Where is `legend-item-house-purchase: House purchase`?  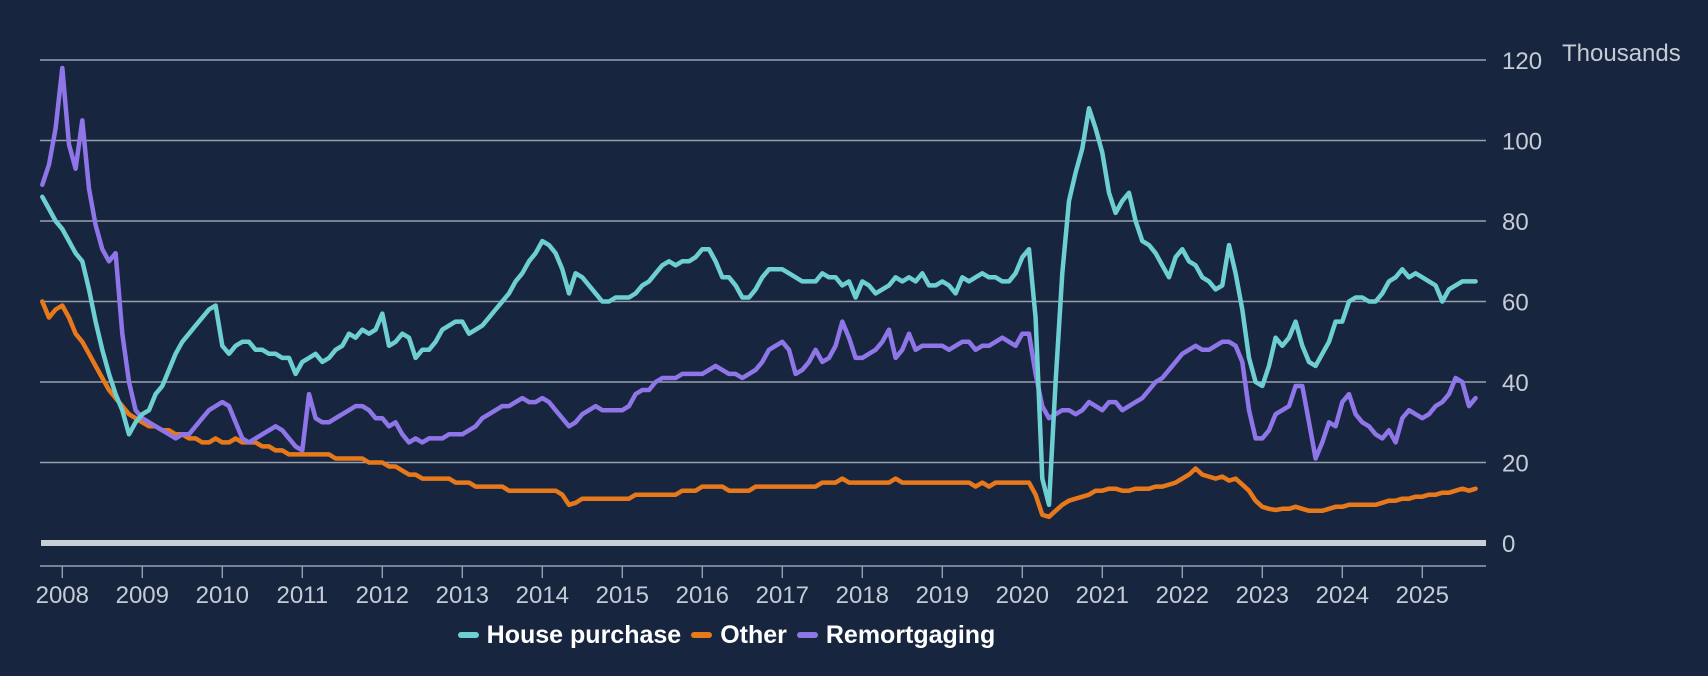
legend-item-house-purchase: House purchase is located at coordinates (569, 635).